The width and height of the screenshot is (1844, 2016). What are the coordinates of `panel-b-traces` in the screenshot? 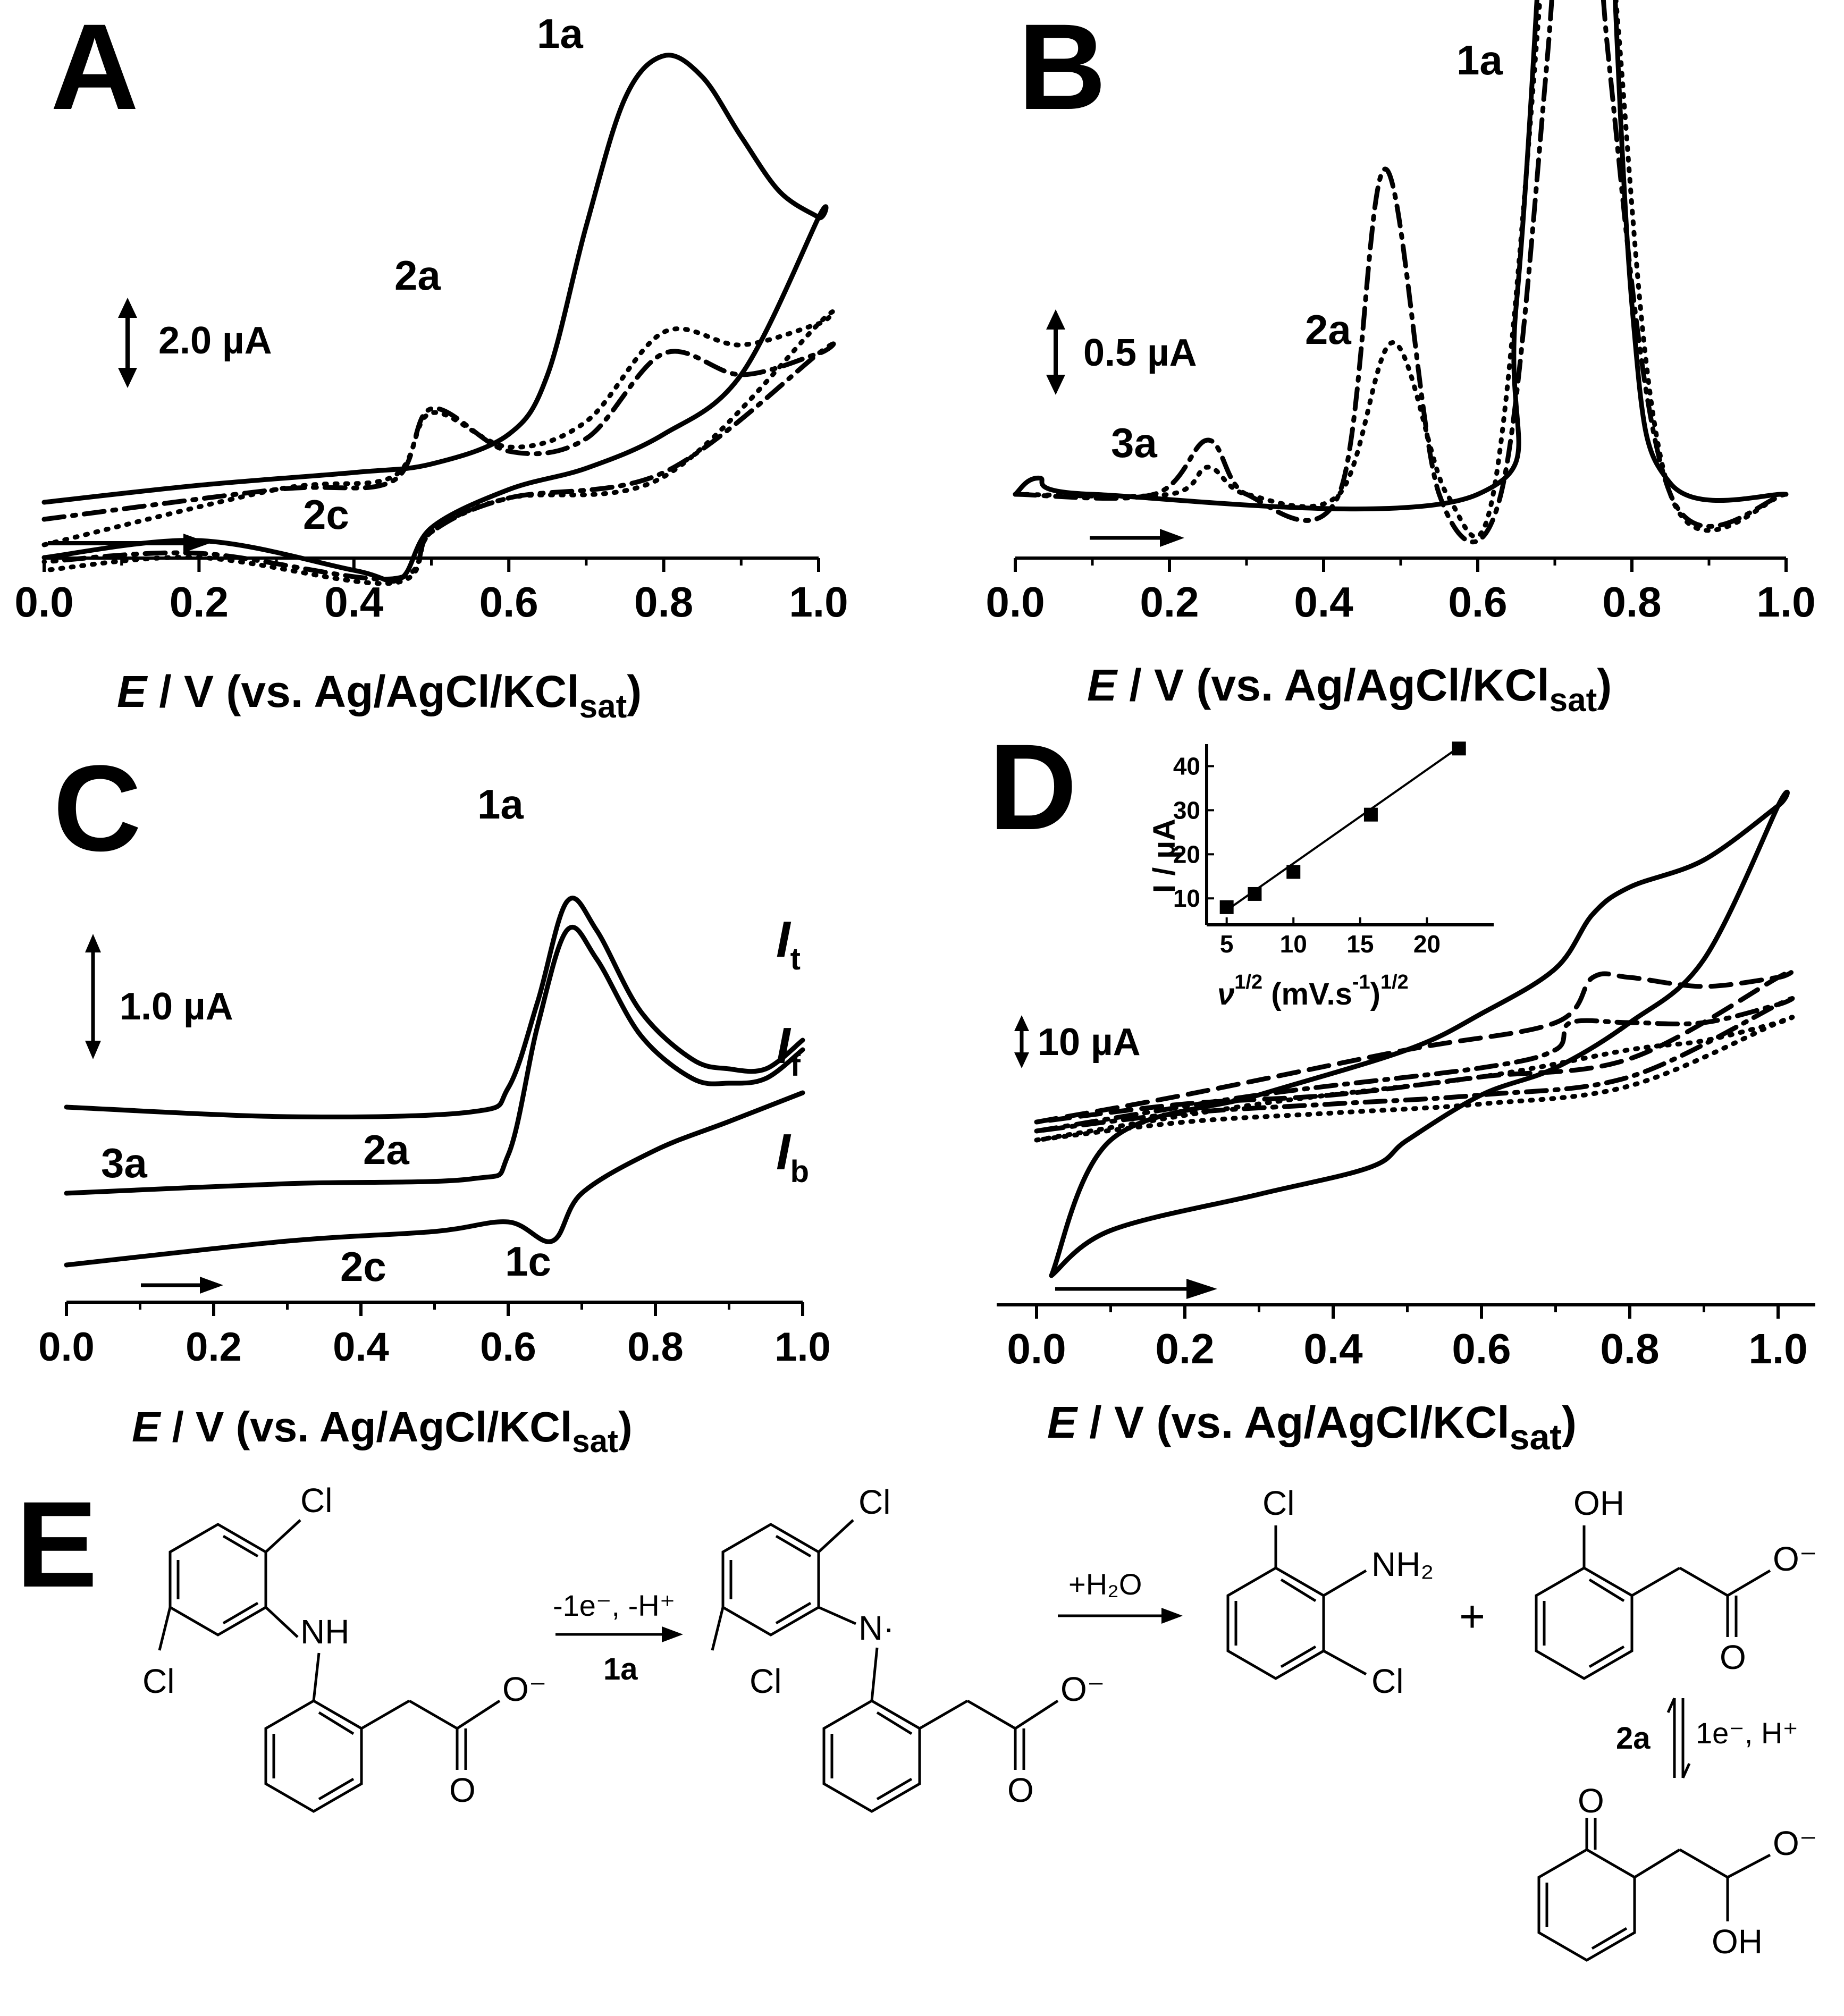 It's located at (1401, 272).